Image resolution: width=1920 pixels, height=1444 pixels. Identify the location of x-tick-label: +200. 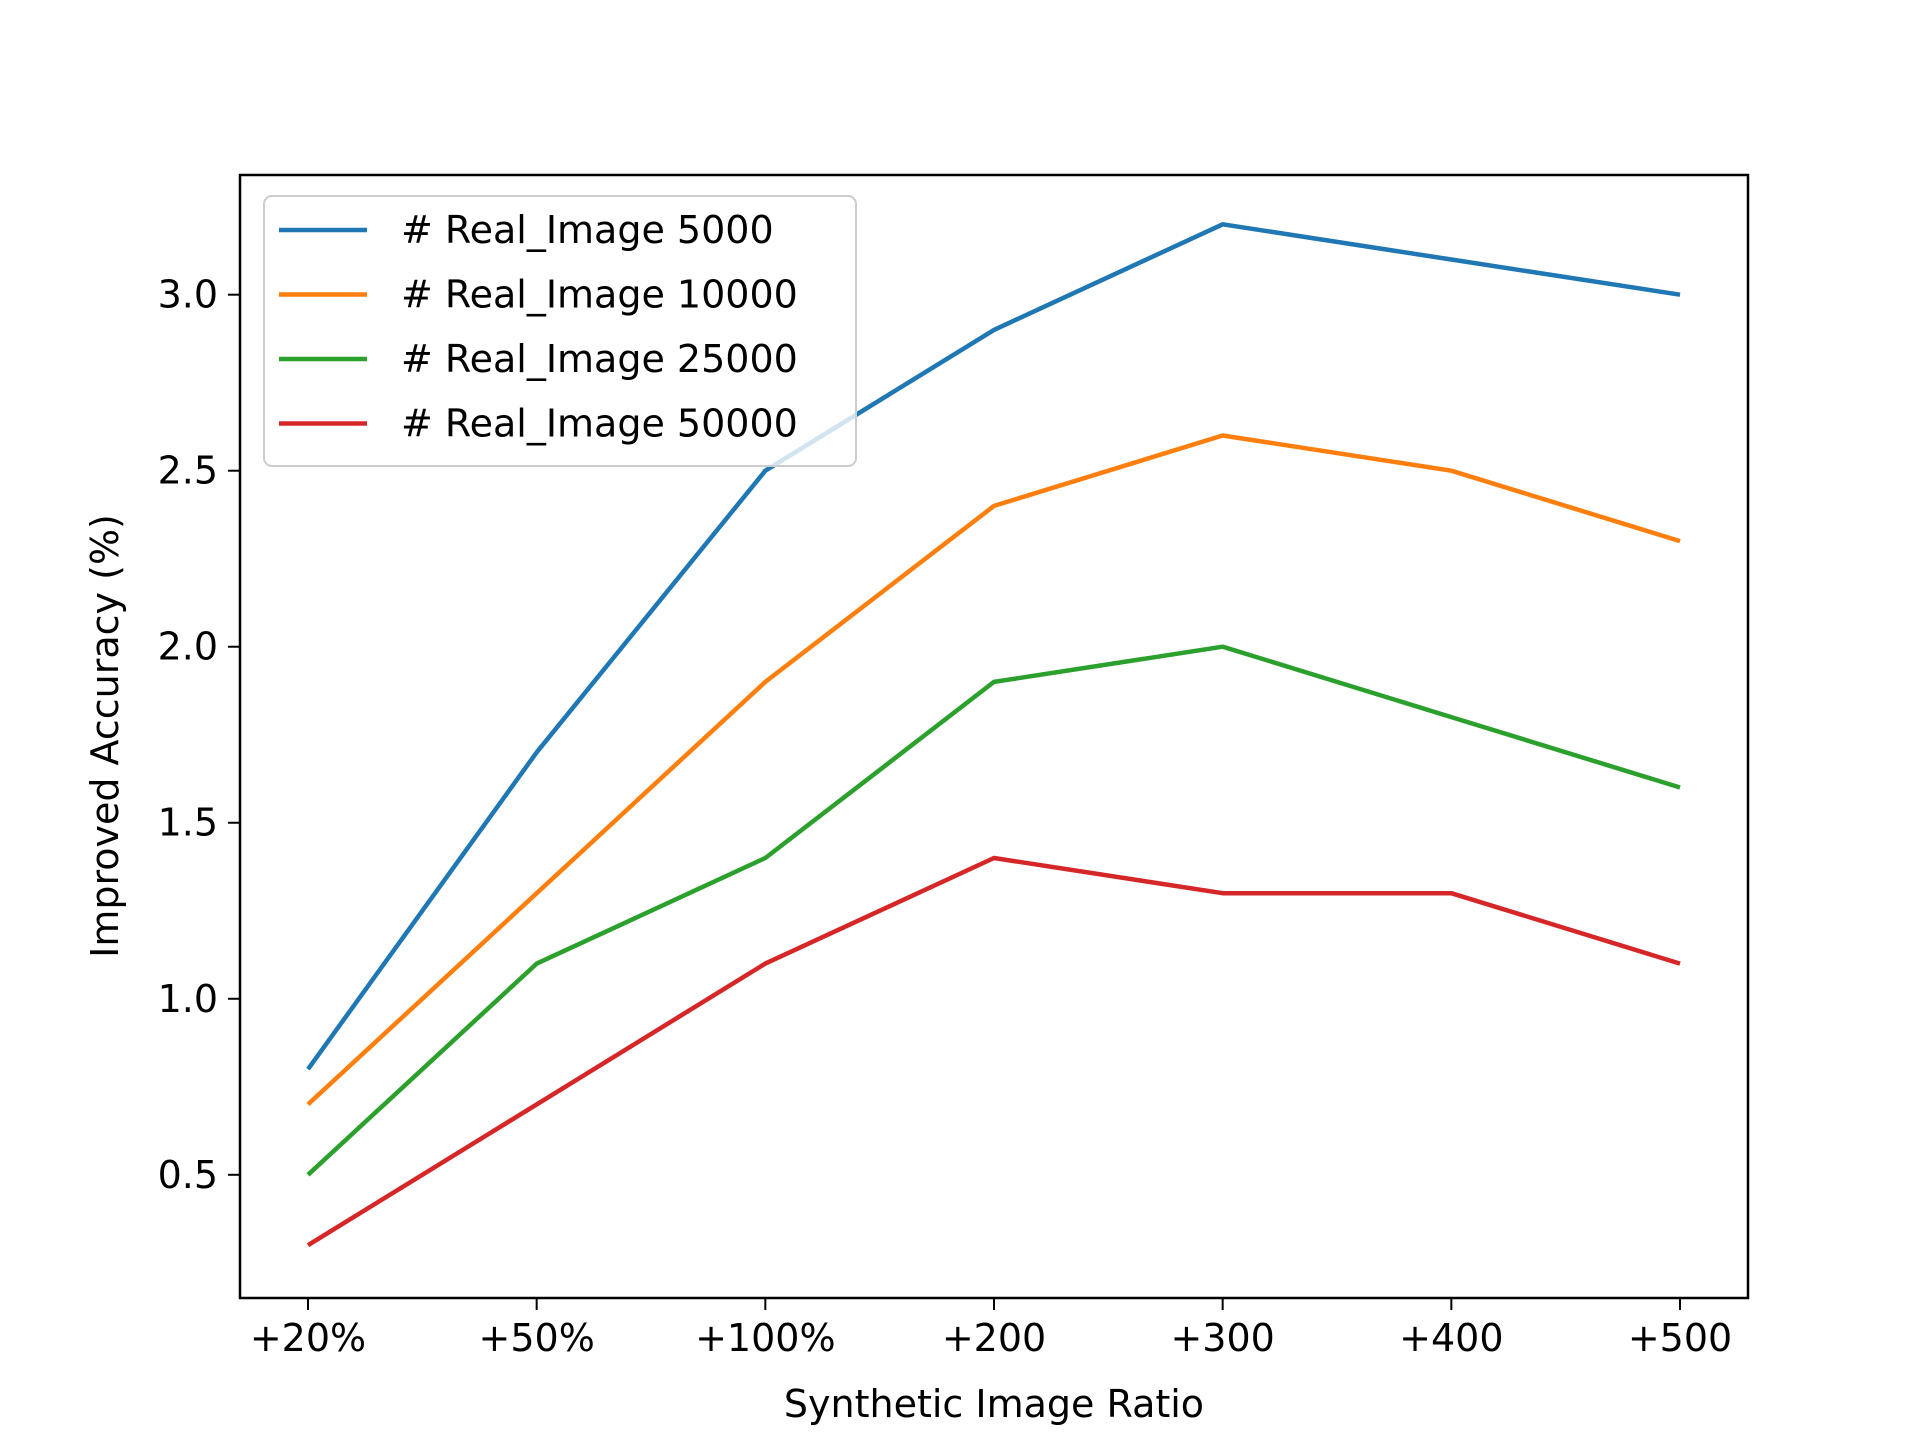
(994, 1338).